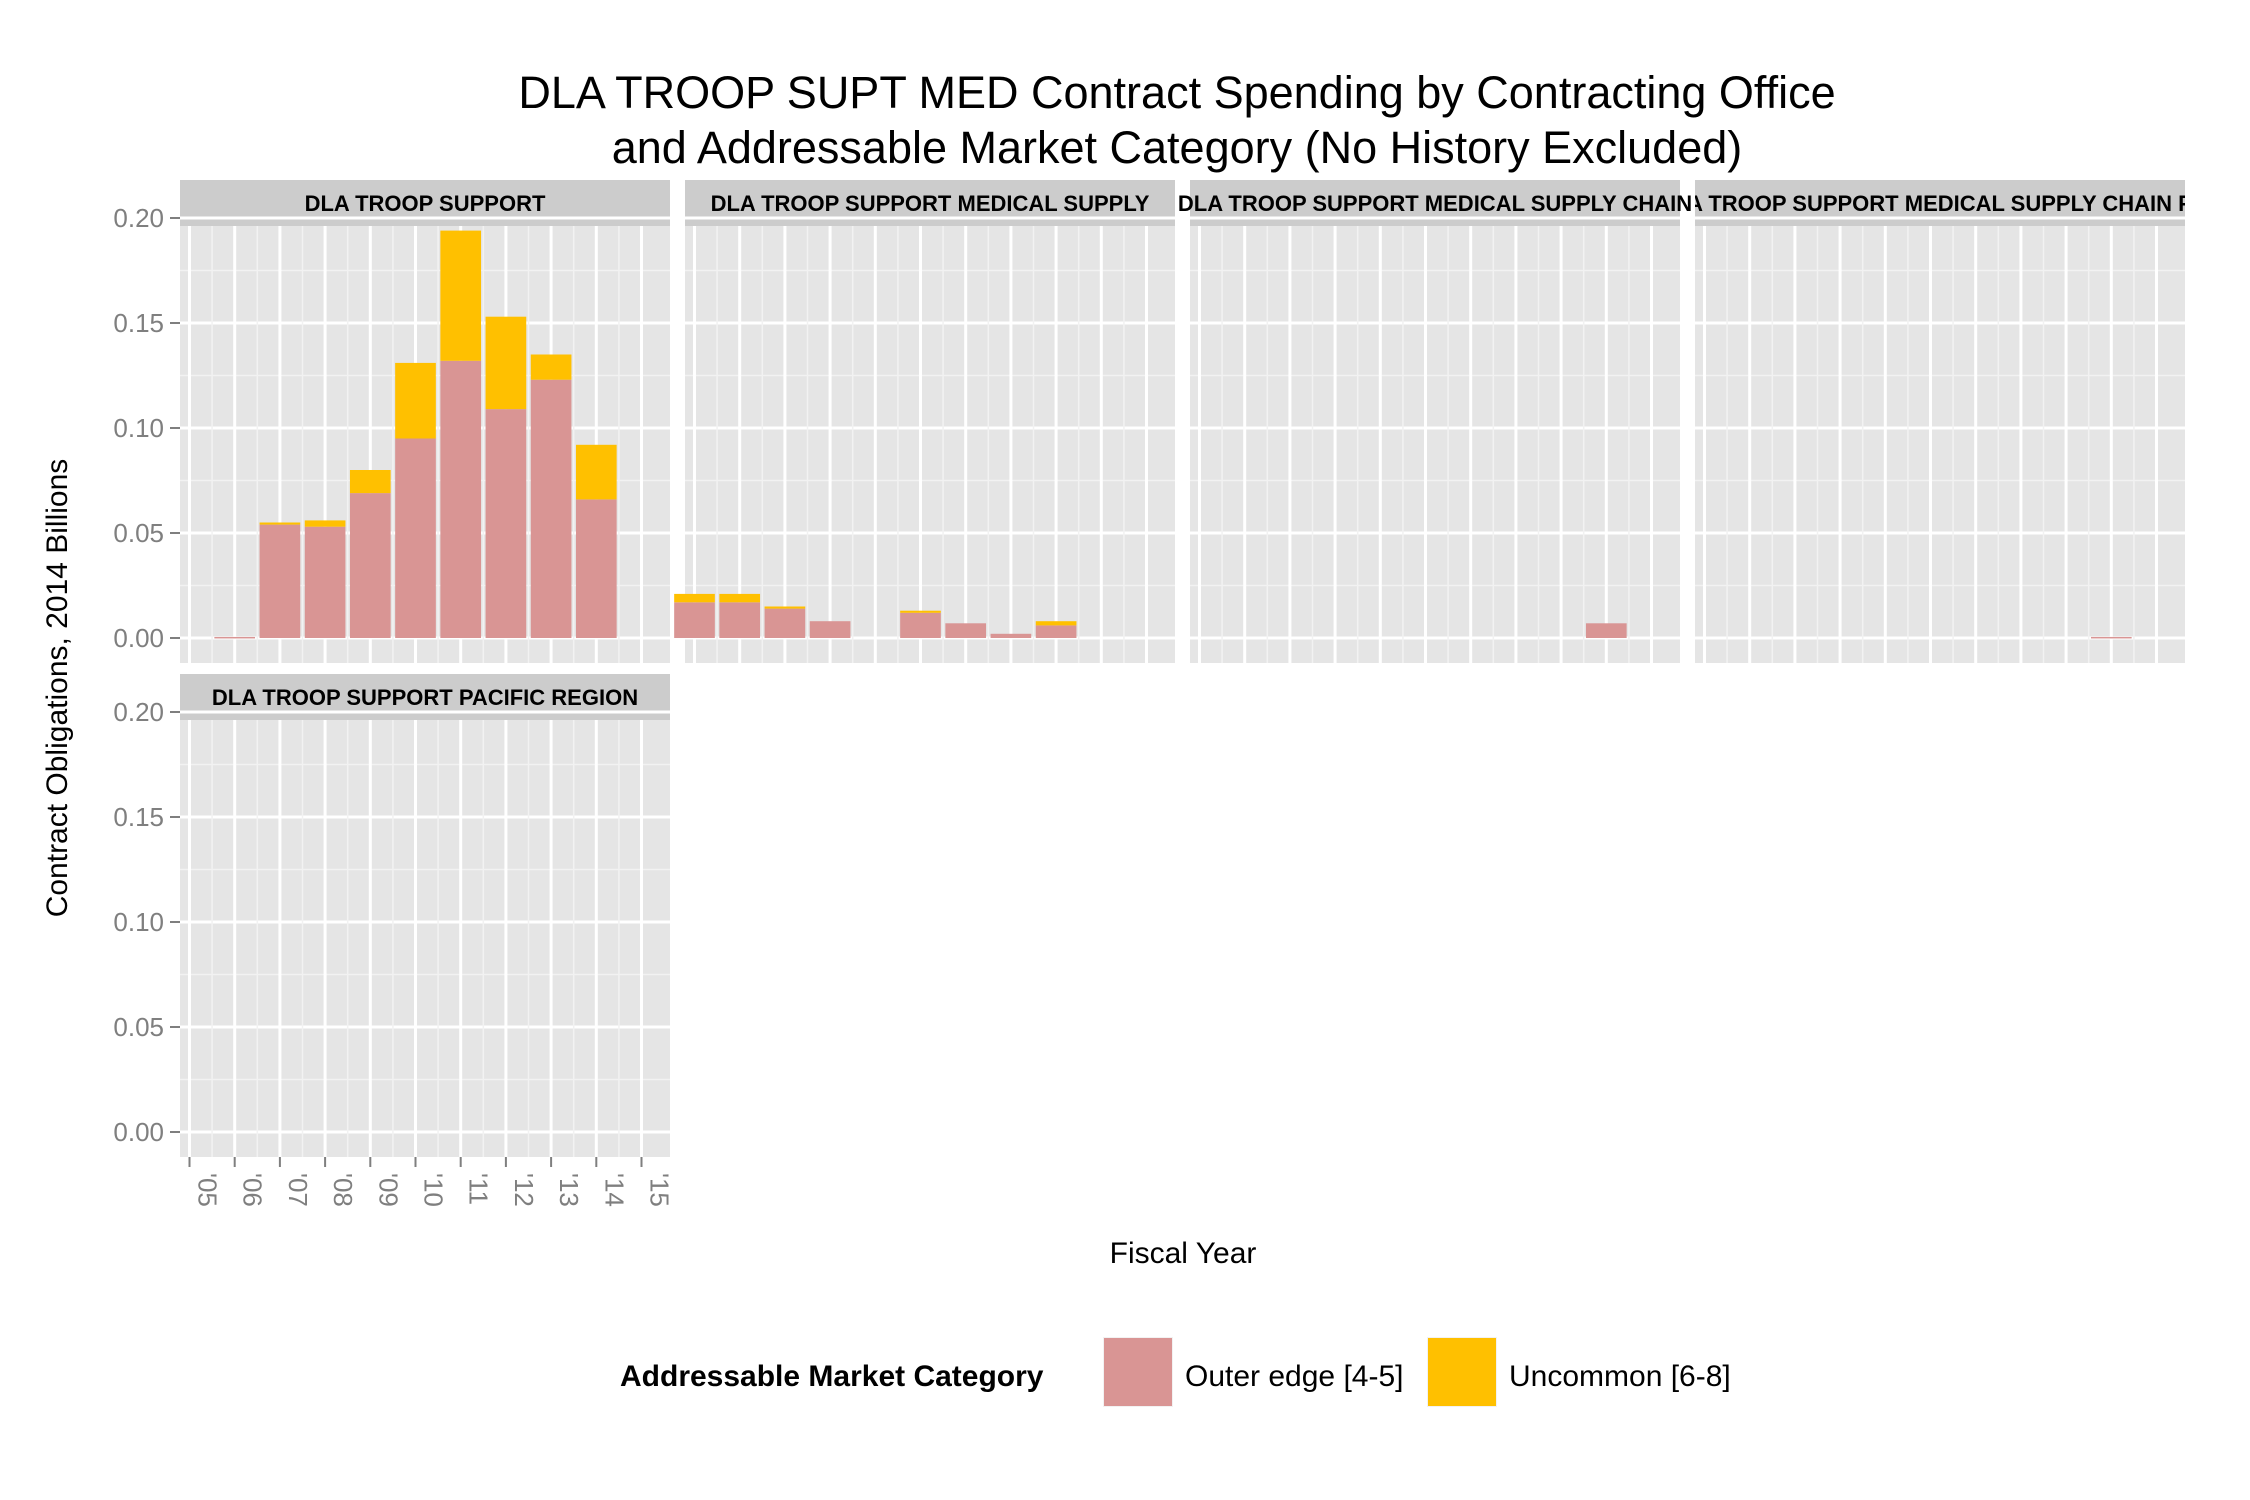  I want to click on facet-panel: DLA TROOP SUPPORT MEDICAL SUPPLY, so click(924, 421).